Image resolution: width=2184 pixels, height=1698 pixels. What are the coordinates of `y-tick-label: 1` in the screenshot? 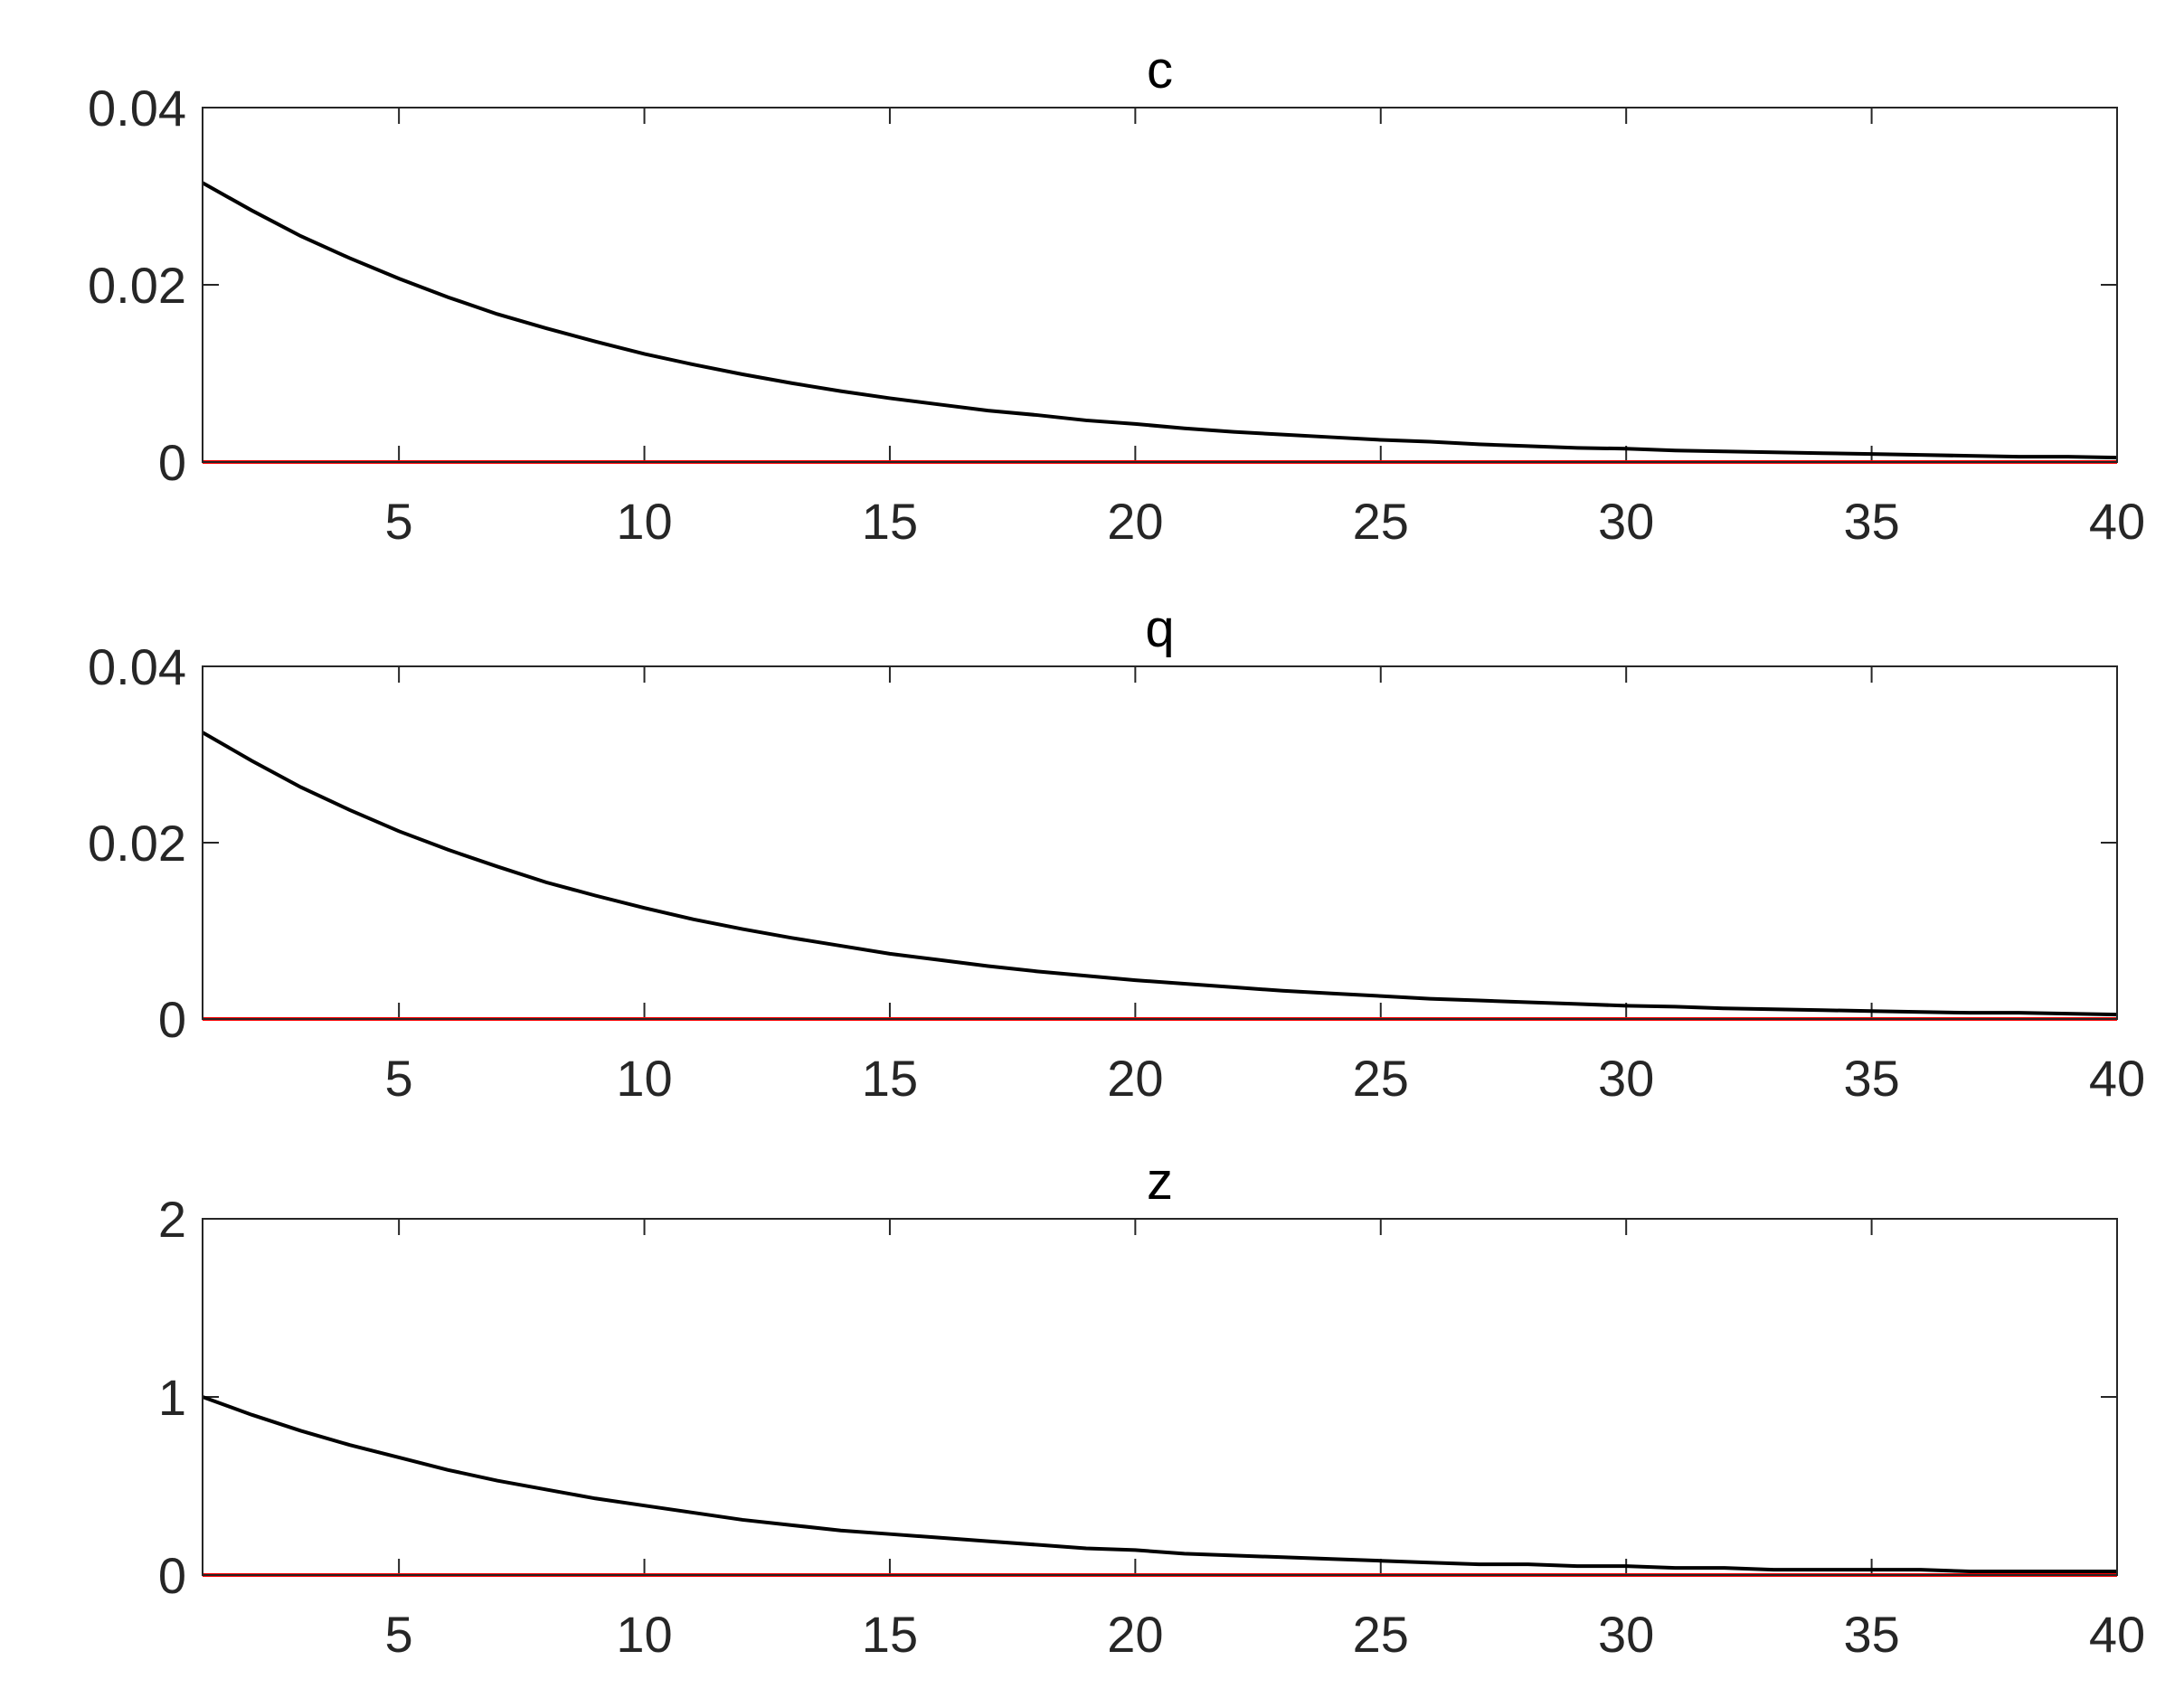 It's located at (172, 1397).